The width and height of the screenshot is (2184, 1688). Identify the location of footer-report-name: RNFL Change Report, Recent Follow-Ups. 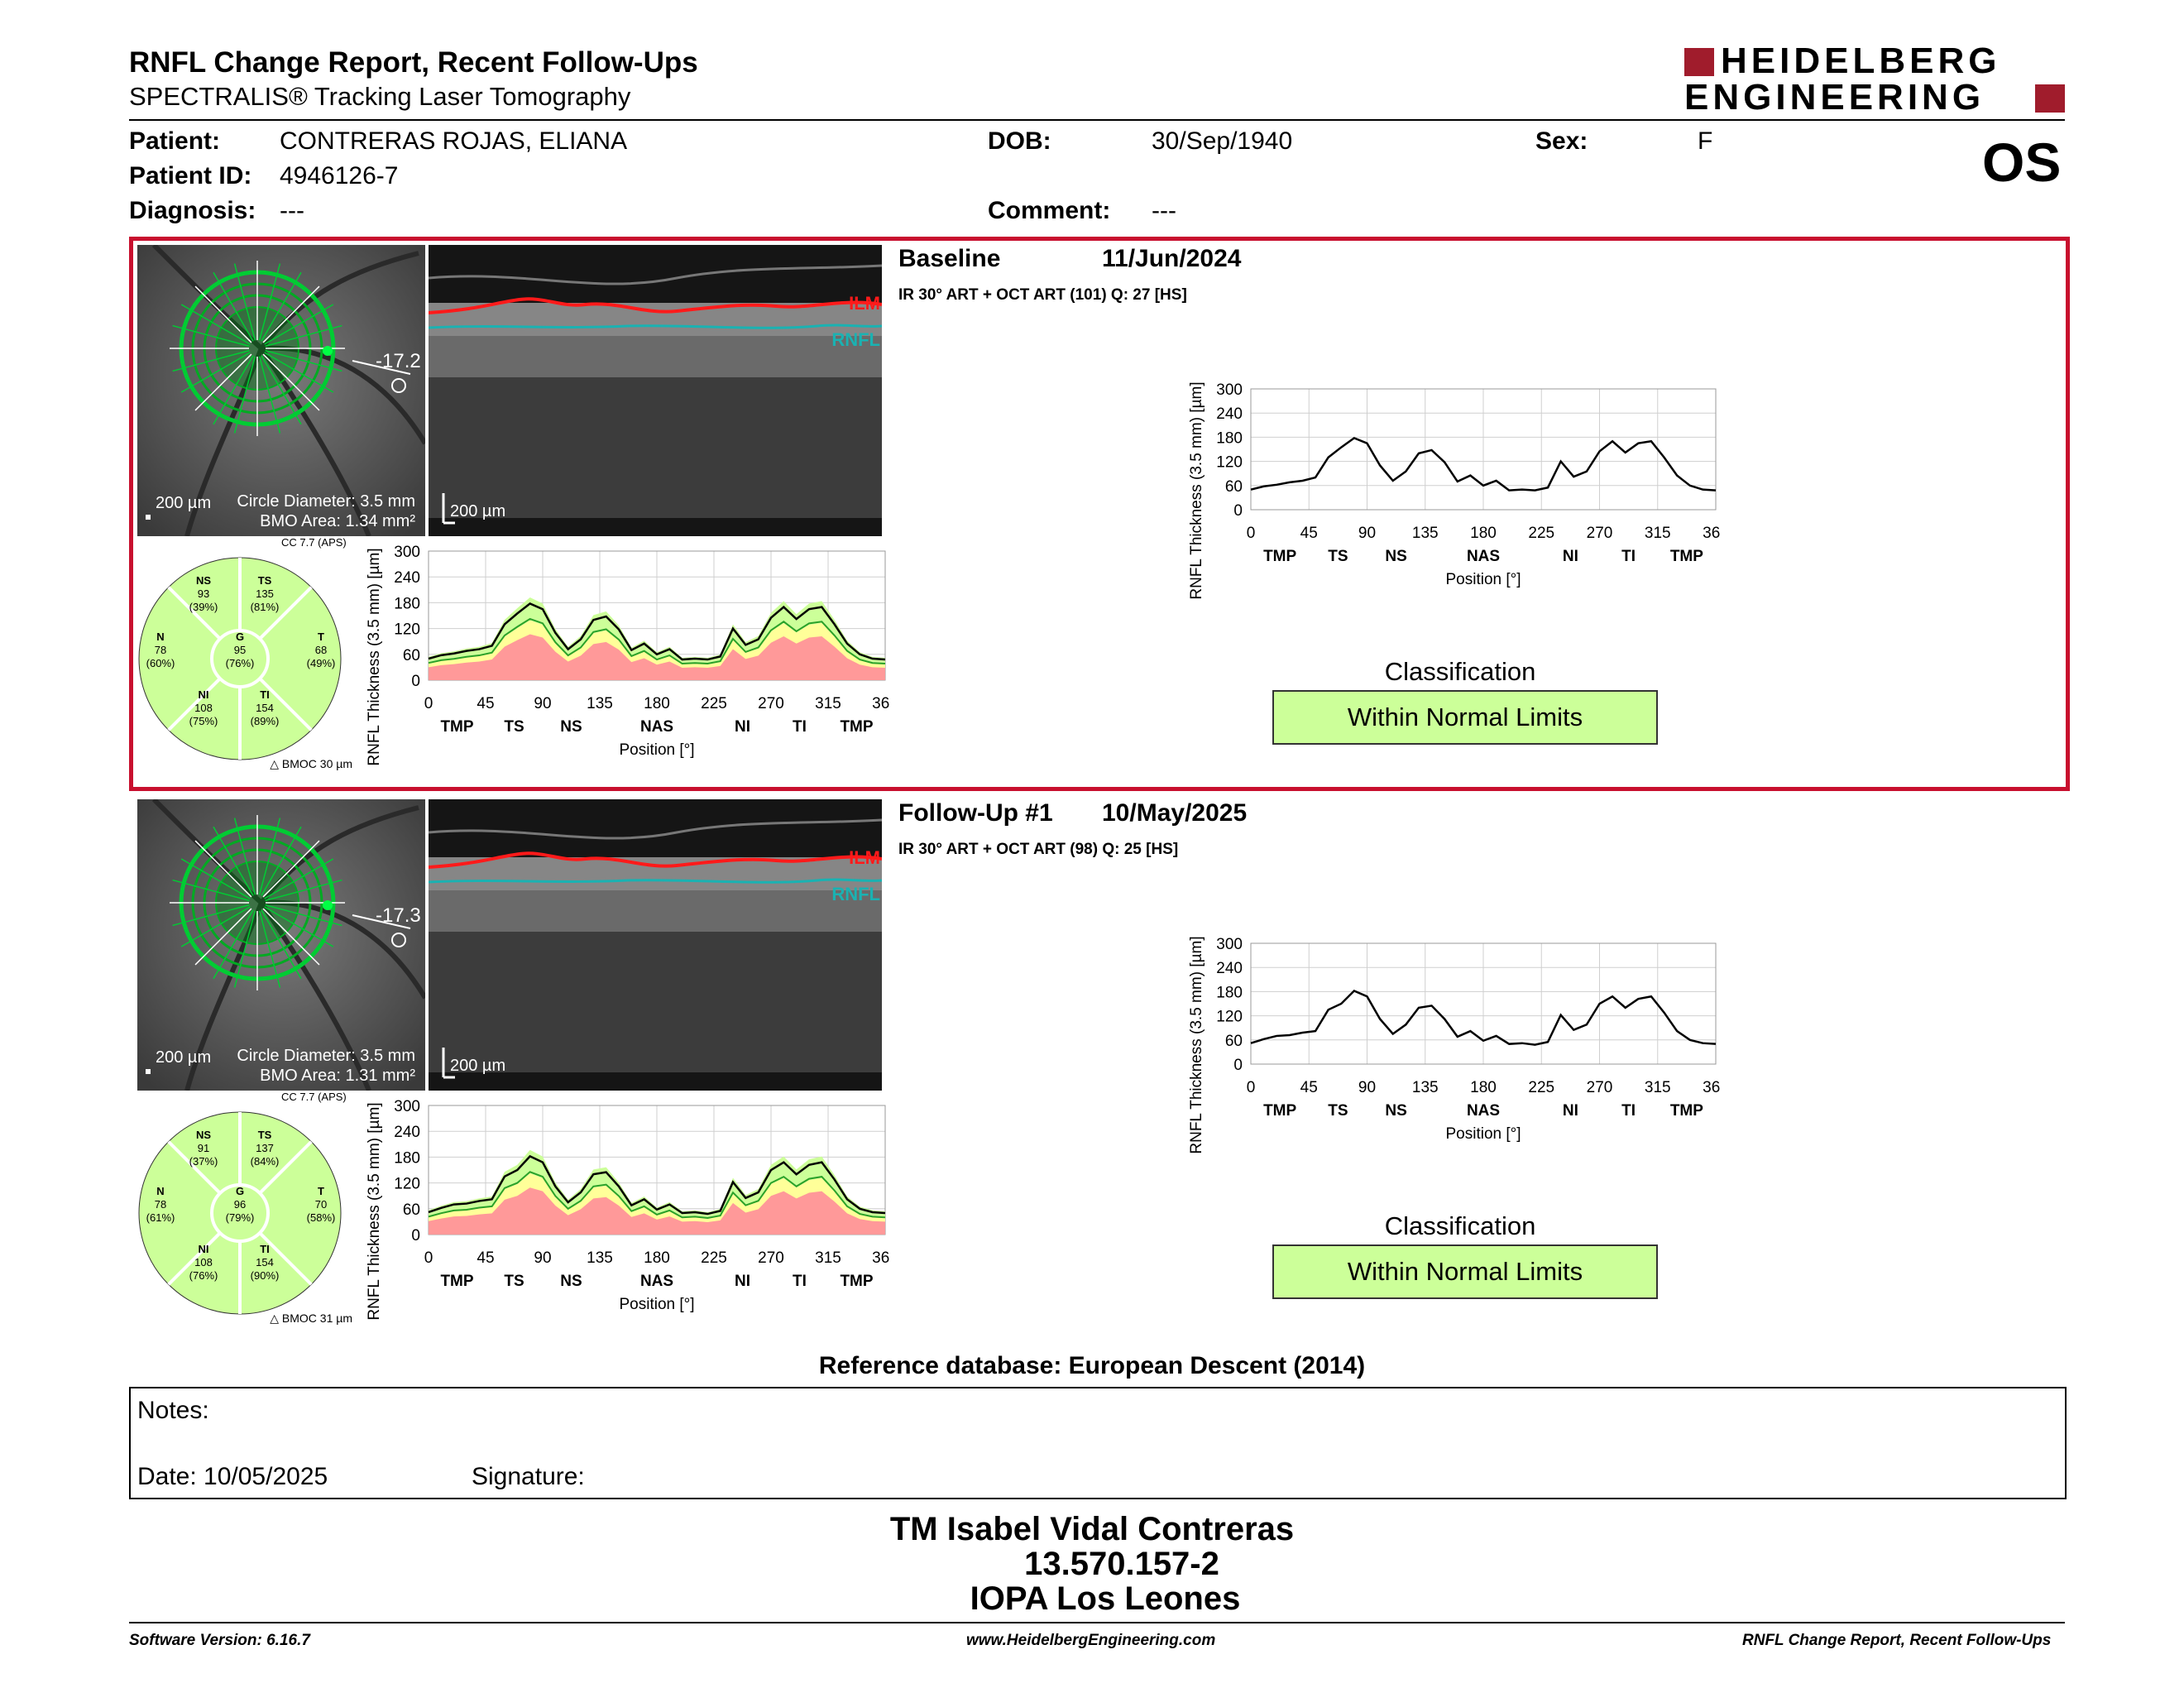
(1897, 1640).